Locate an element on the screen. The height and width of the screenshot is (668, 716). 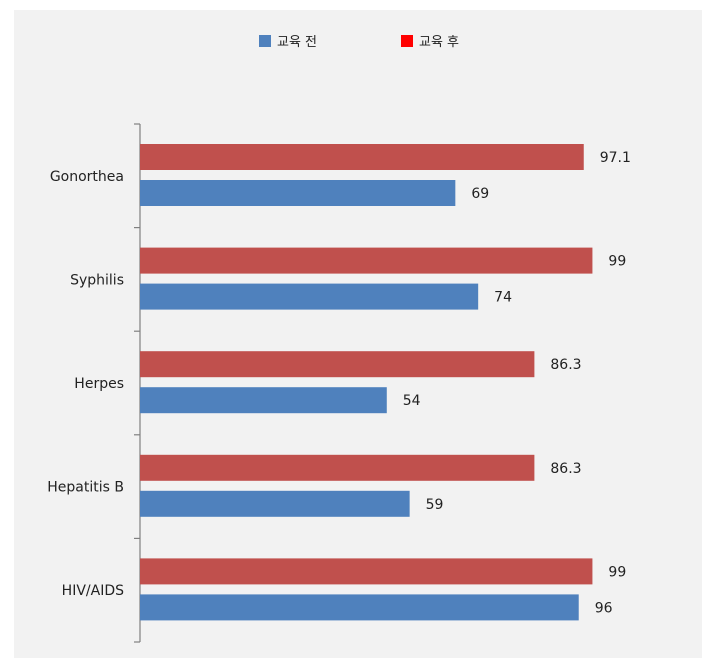
category-axis is located at coordinates (137, 383).